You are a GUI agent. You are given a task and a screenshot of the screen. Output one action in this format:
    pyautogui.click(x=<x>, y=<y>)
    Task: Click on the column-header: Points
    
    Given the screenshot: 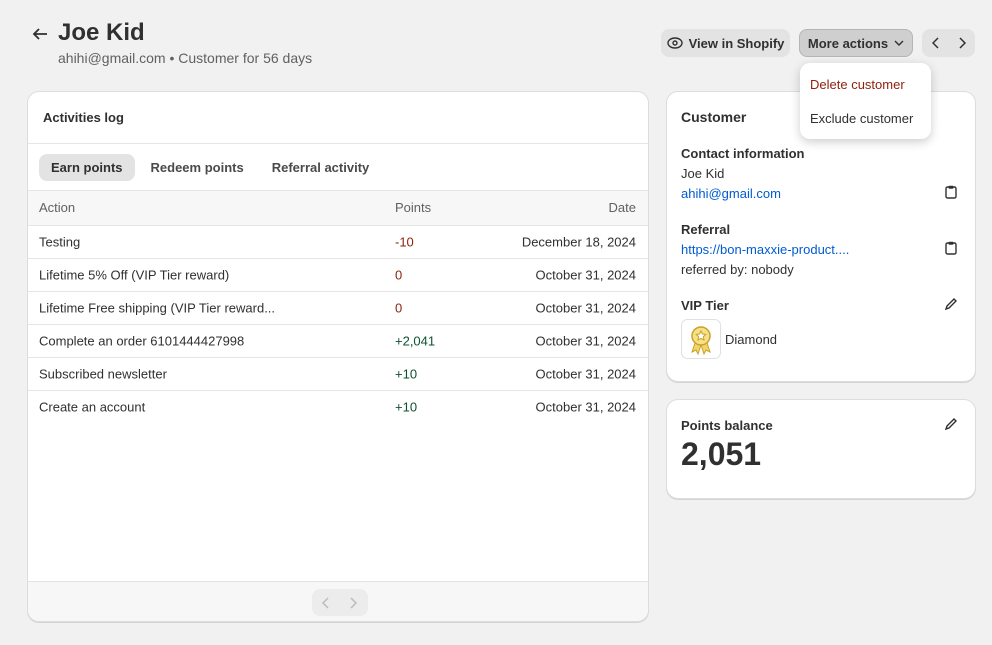 What is the action you would take?
    pyautogui.click(x=413, y=207)
    